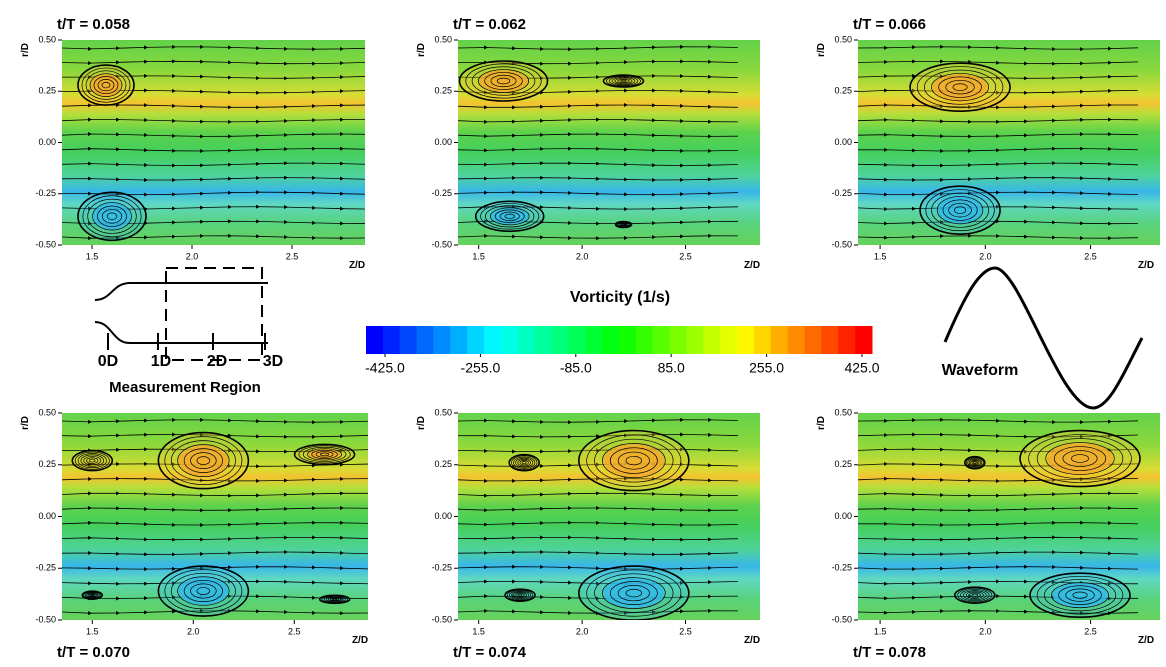  What do you see at coordinates (292, 256) in the screenshot?
I see `x-tick-label: 2.5` at bounding box center [292, 256].